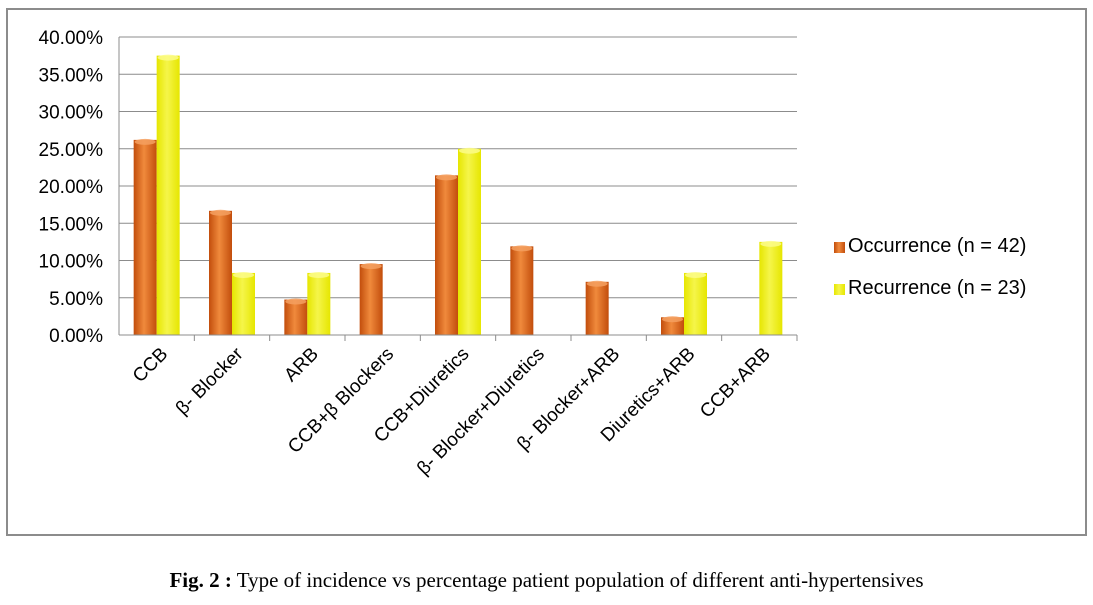  I want to click on x-category-label: β- Blocker+Diuretics, so click(481, 412).